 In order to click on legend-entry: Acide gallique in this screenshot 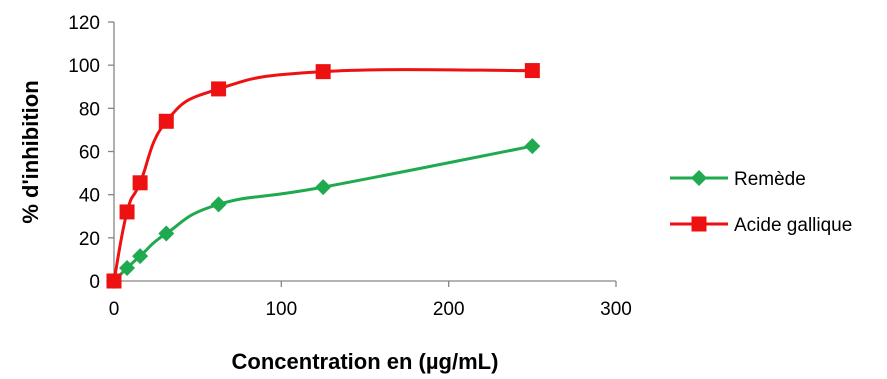, I will do `click(761, 225)`.